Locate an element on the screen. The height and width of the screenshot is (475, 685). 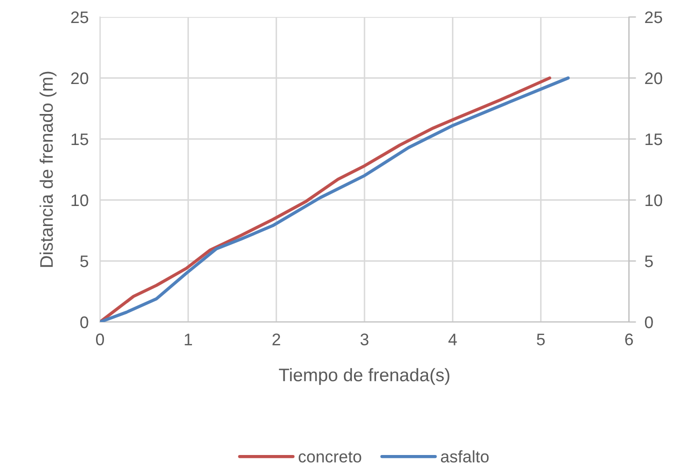
y-tick-label: 10 is located at coordinates (80, 200).